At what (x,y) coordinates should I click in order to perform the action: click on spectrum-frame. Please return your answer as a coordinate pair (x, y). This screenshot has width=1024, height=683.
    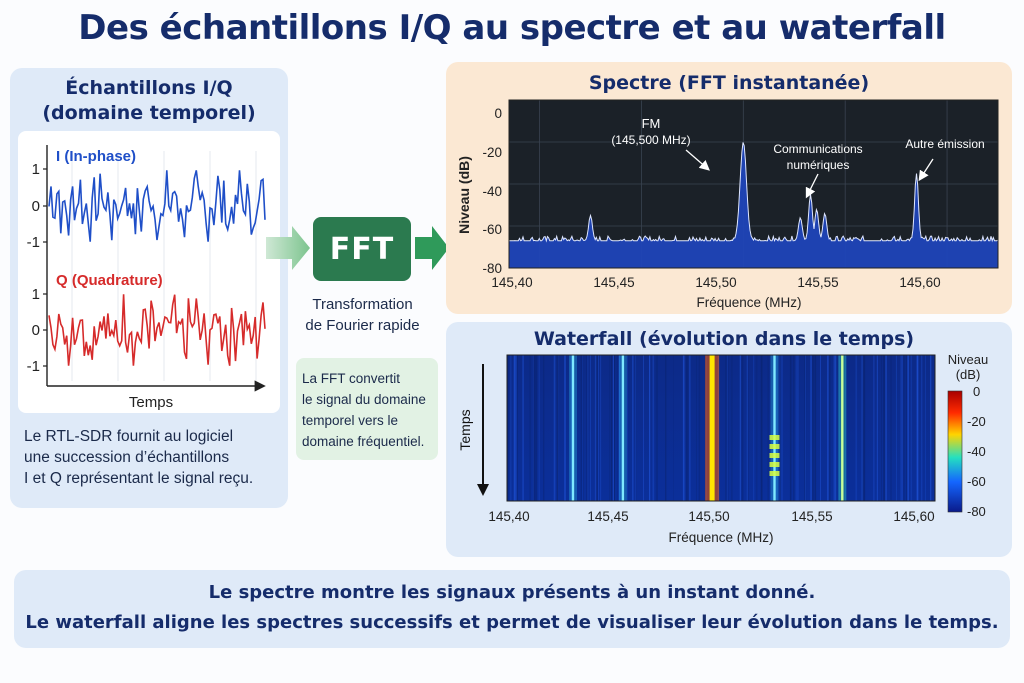
    Looking at the image, I should click on (753, 184).